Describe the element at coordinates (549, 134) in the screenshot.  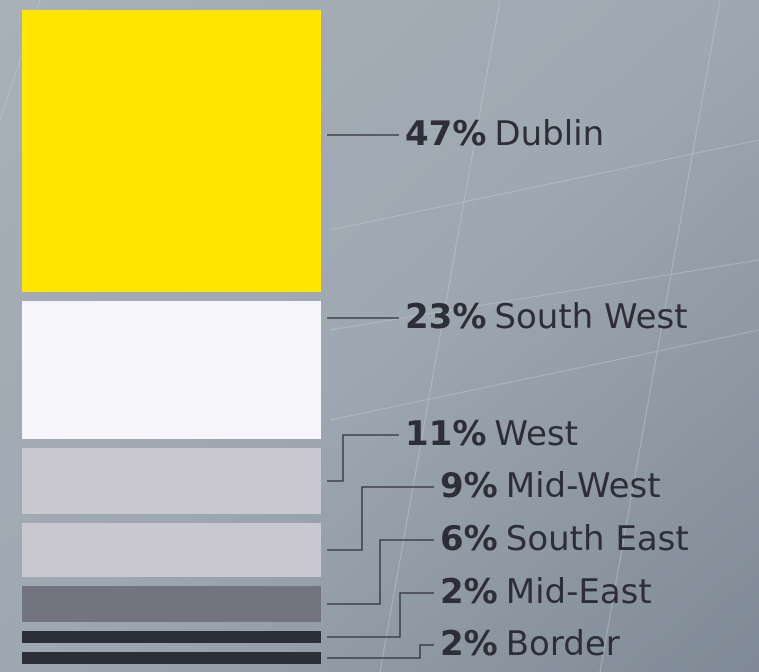
I see `category-label: Dublin` at that location.